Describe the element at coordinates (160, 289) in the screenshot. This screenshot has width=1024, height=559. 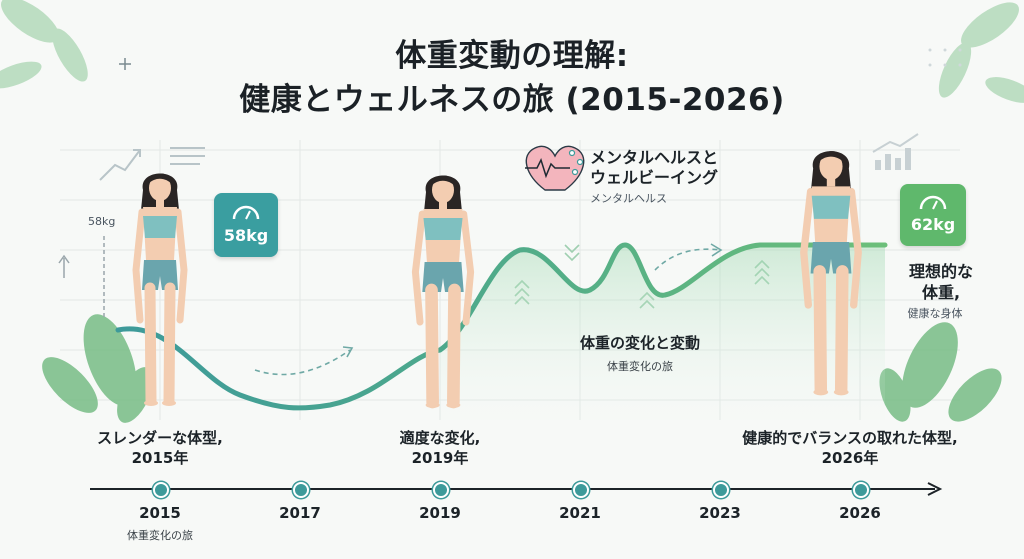
I see `figure-2015` at that location.